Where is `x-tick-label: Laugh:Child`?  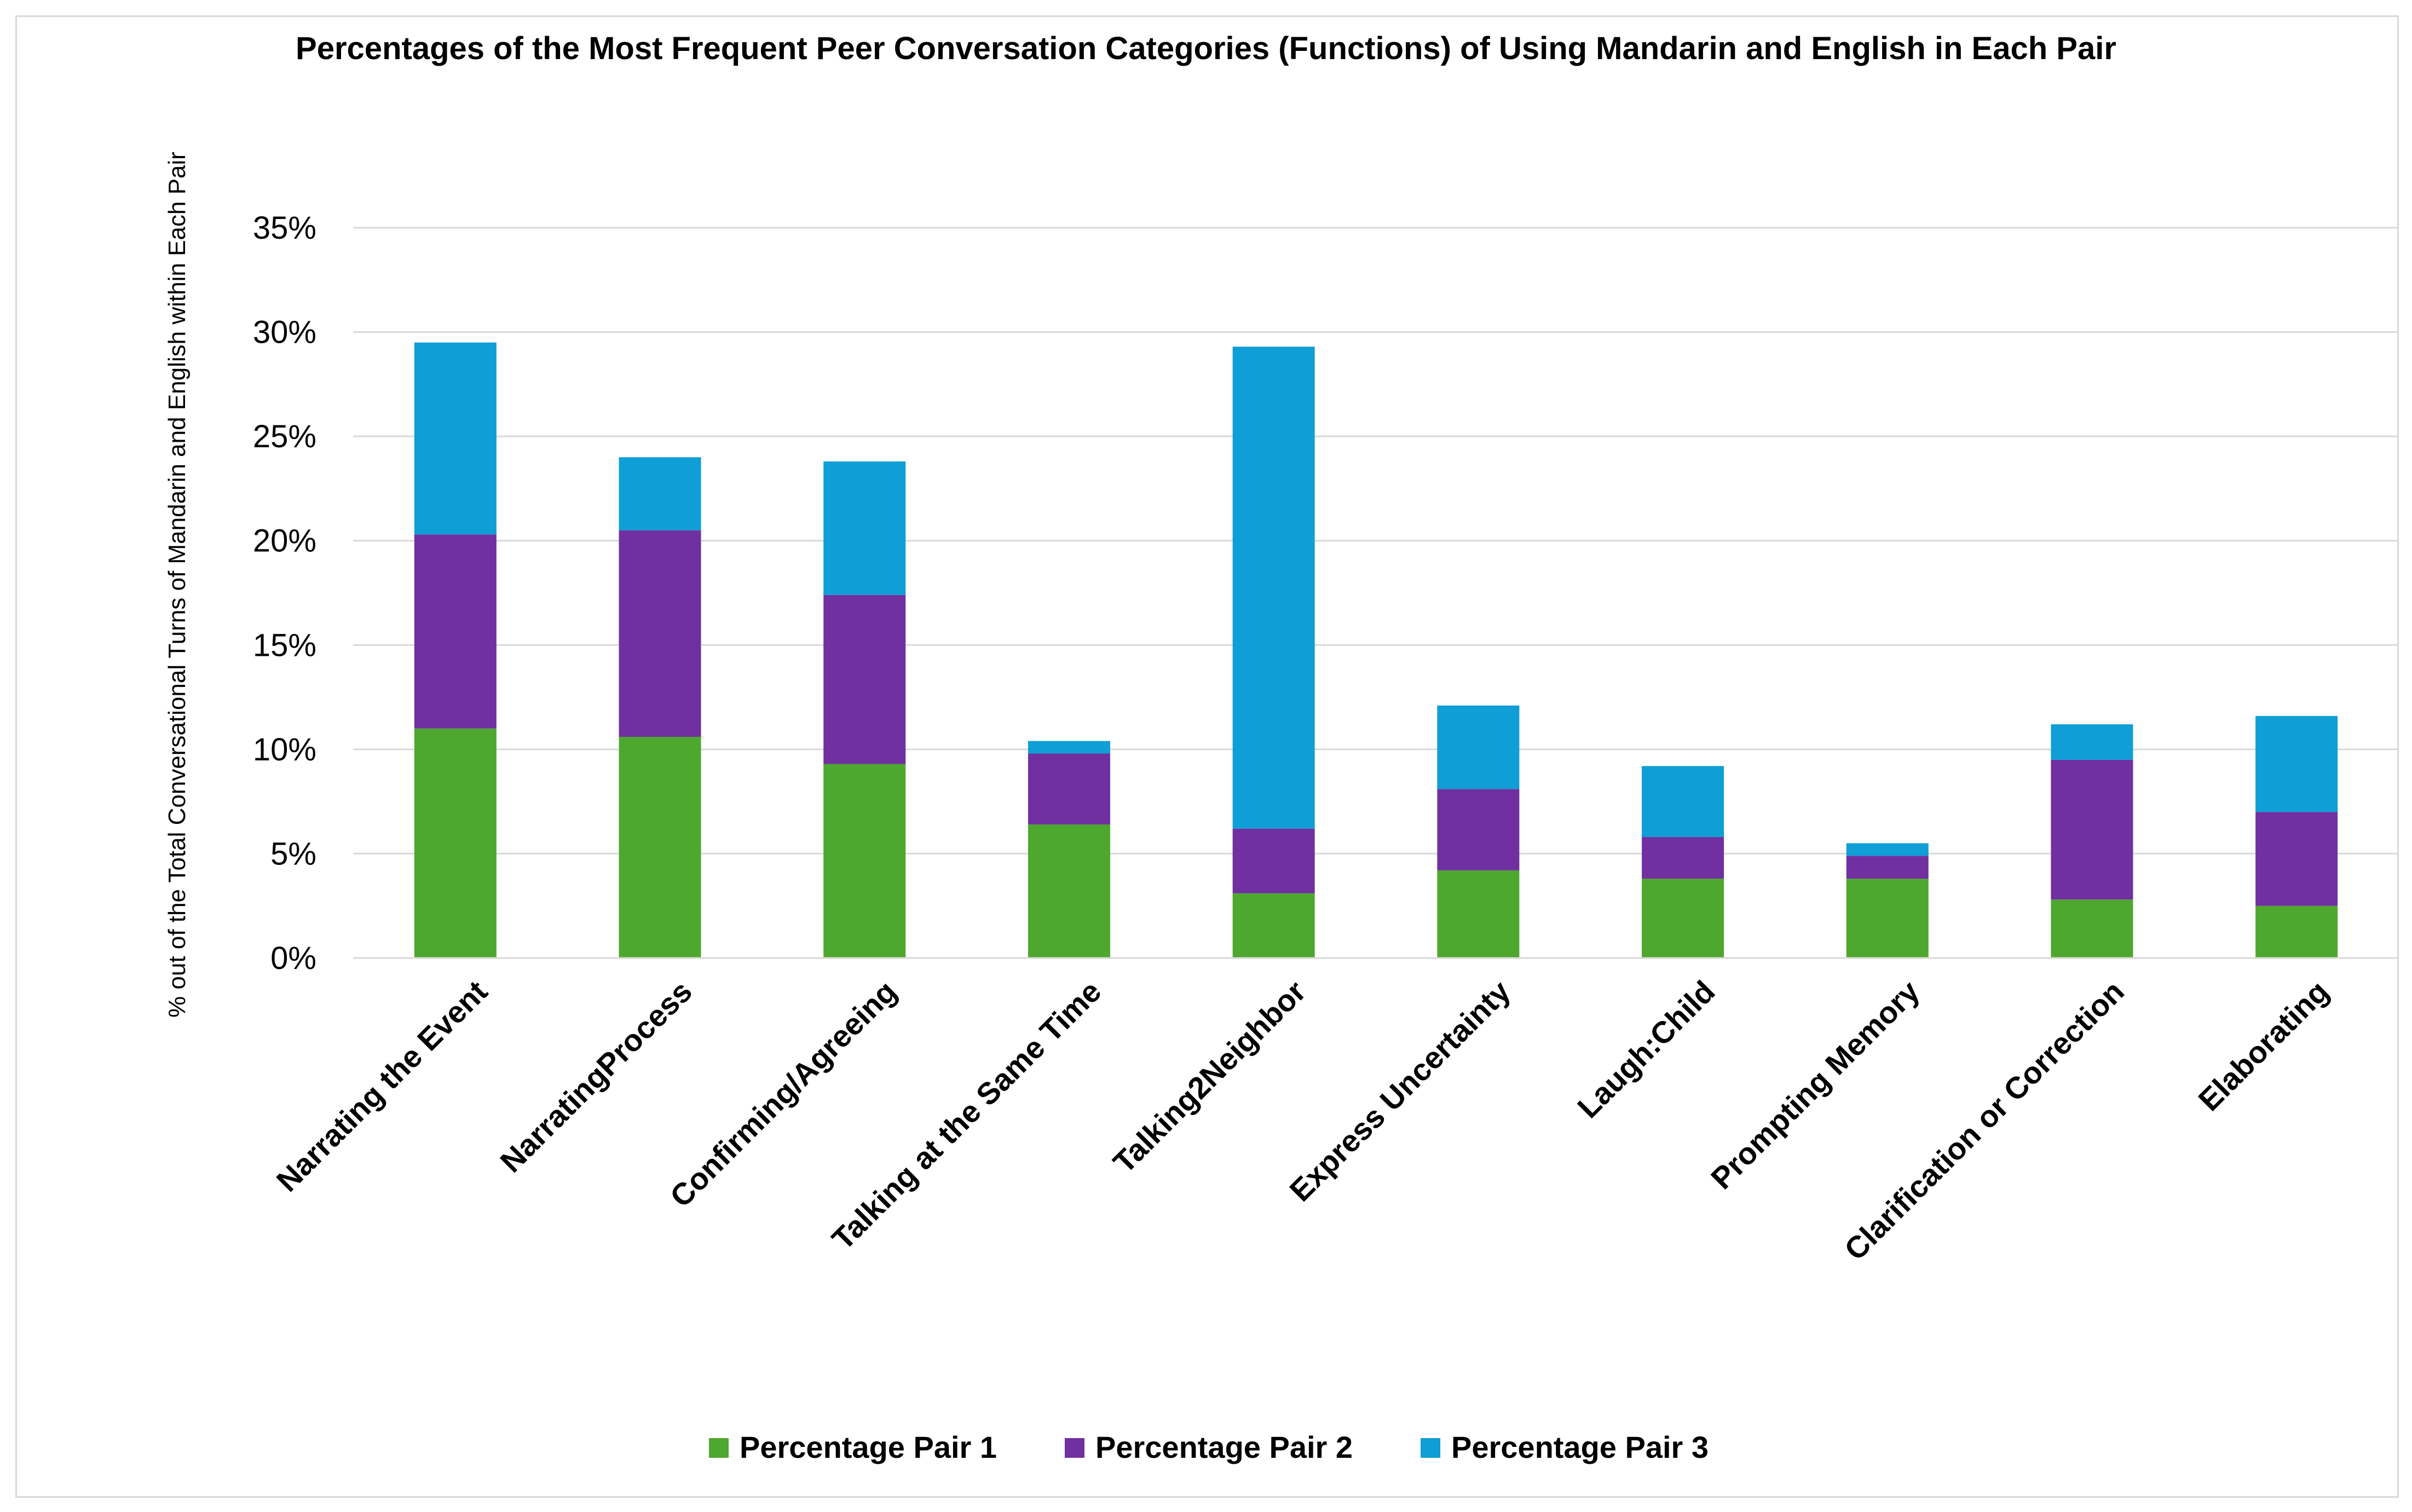 x-tick-label: Laugh:Child is located at coordinates (1646, 1049).